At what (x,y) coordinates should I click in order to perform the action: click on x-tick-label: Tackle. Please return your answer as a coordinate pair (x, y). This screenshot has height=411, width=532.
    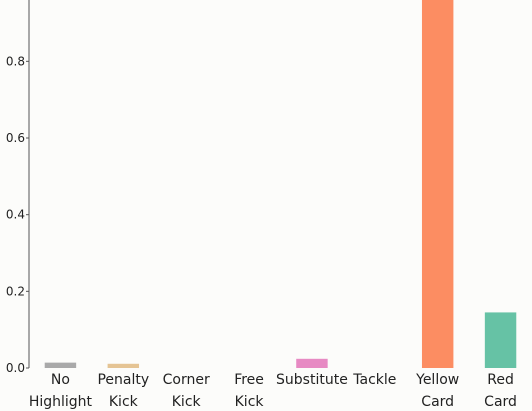
    Looking at the image, I should click on (374, 380).